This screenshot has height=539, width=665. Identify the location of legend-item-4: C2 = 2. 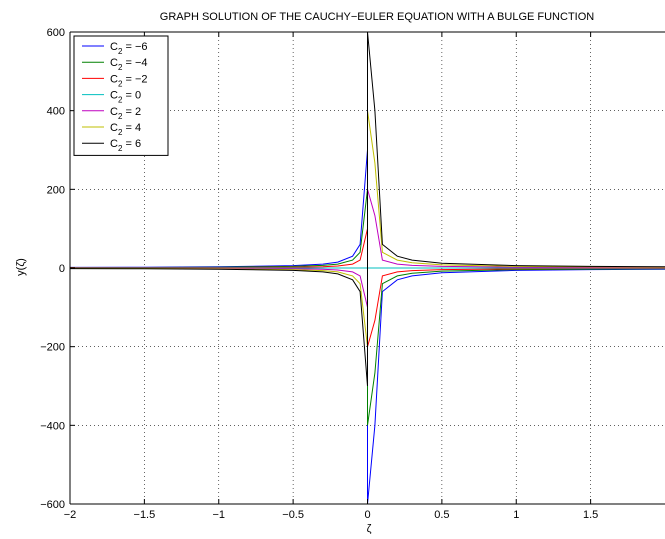
(111, 113).